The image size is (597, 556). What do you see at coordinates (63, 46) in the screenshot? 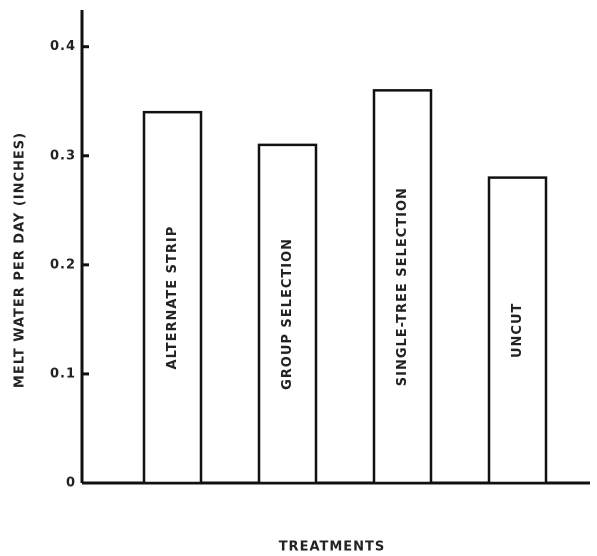
I see `y-tick-label: 0.4` at bounding box center [63, 46].